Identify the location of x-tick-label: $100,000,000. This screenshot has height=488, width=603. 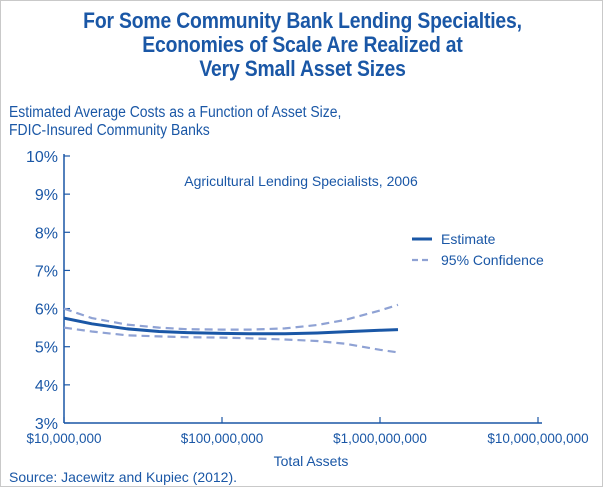
(222, 438).